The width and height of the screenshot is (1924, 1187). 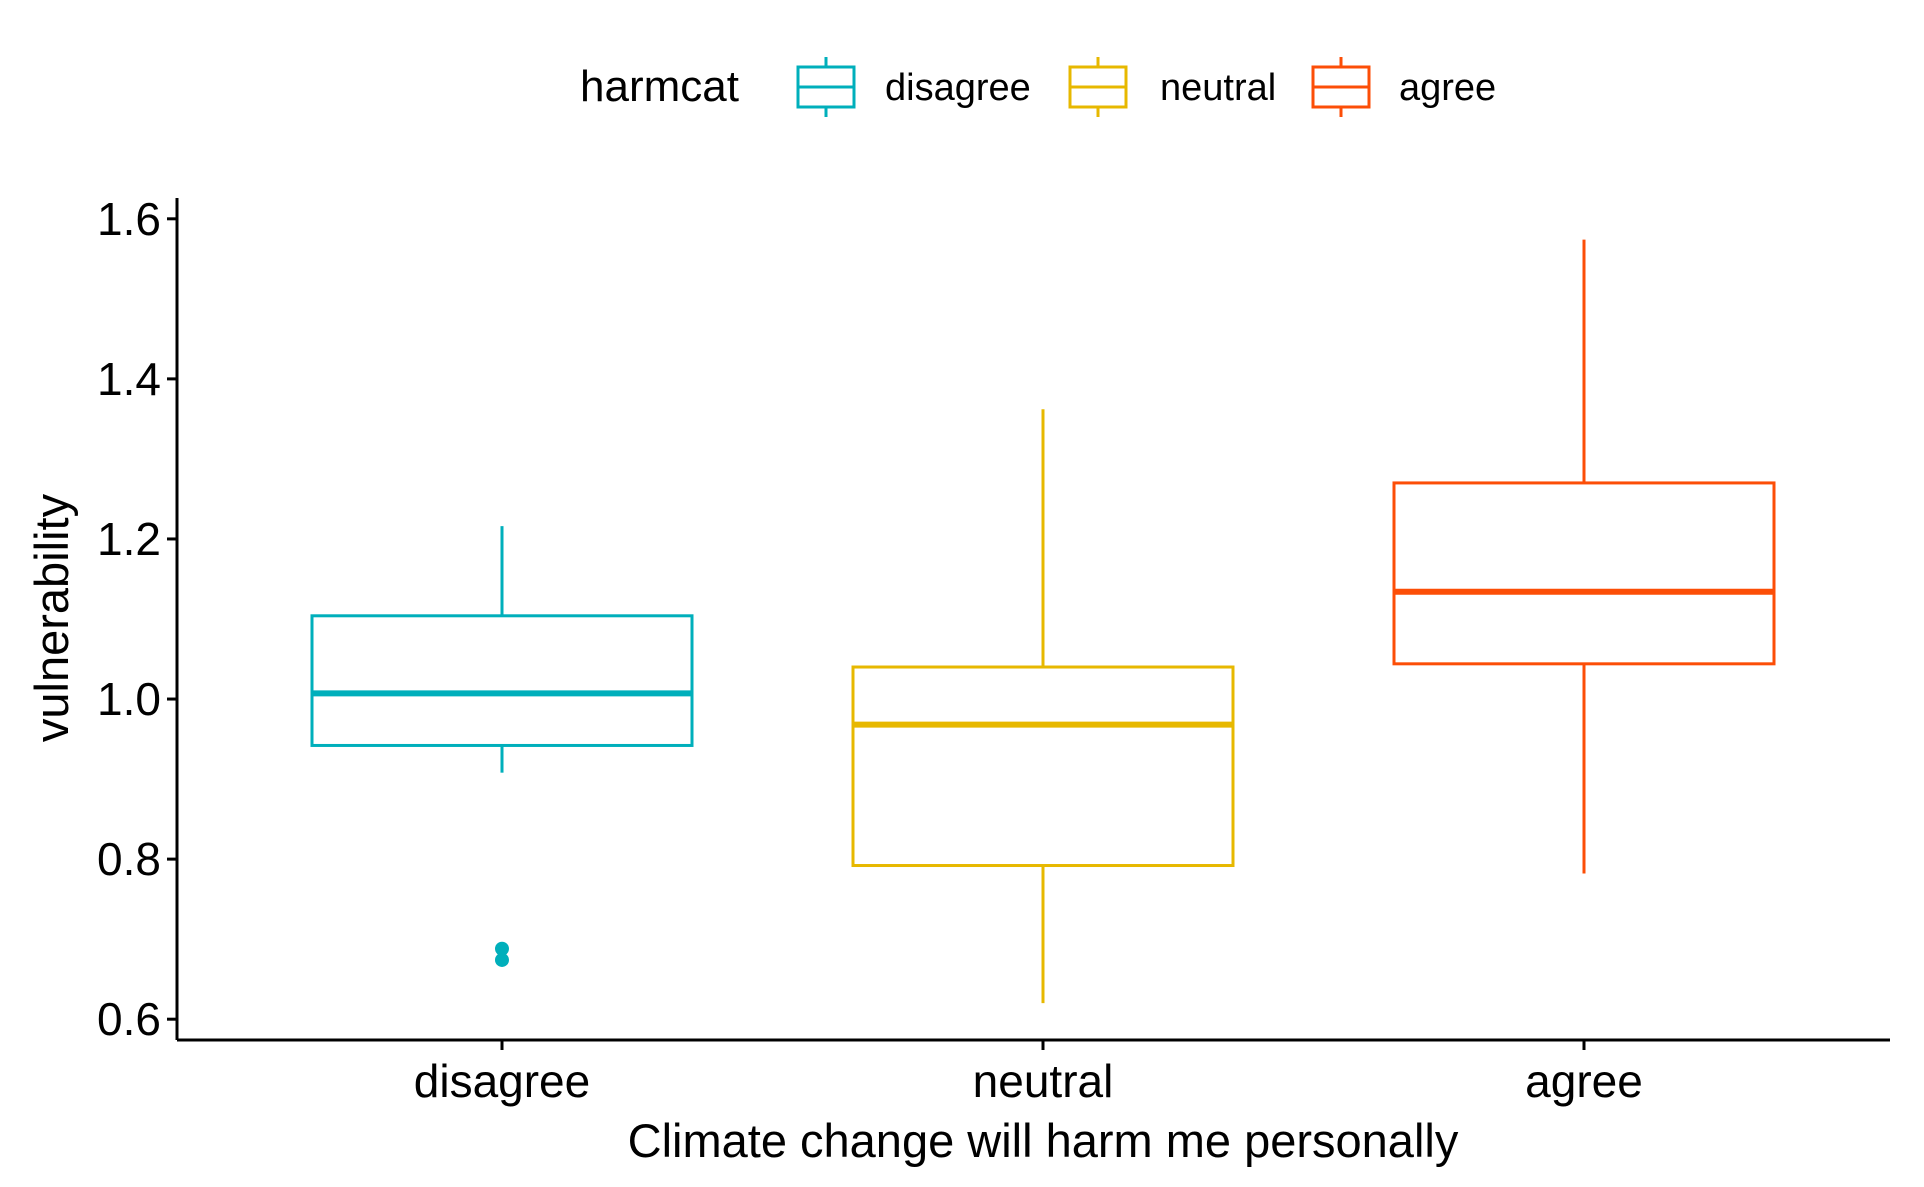 What do you see at coordinates (502, 1081) in the screenshot?
I see `x-tick-label: disagree` at bounding box center [502, 1081].